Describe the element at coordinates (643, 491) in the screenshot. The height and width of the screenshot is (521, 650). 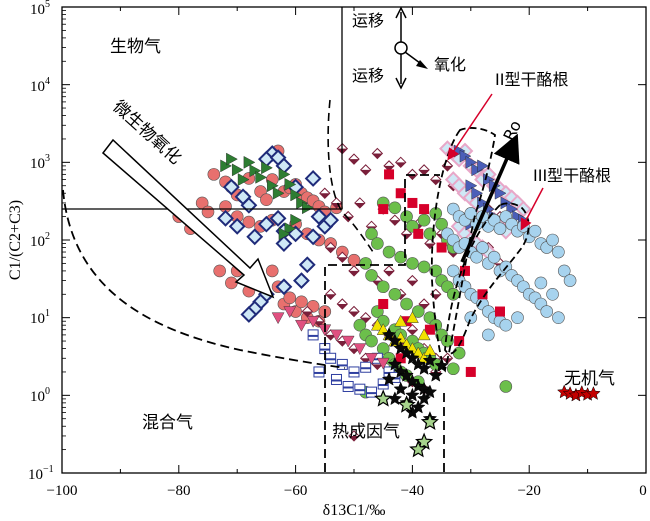
I see `x-tick-label: 0` at that location.